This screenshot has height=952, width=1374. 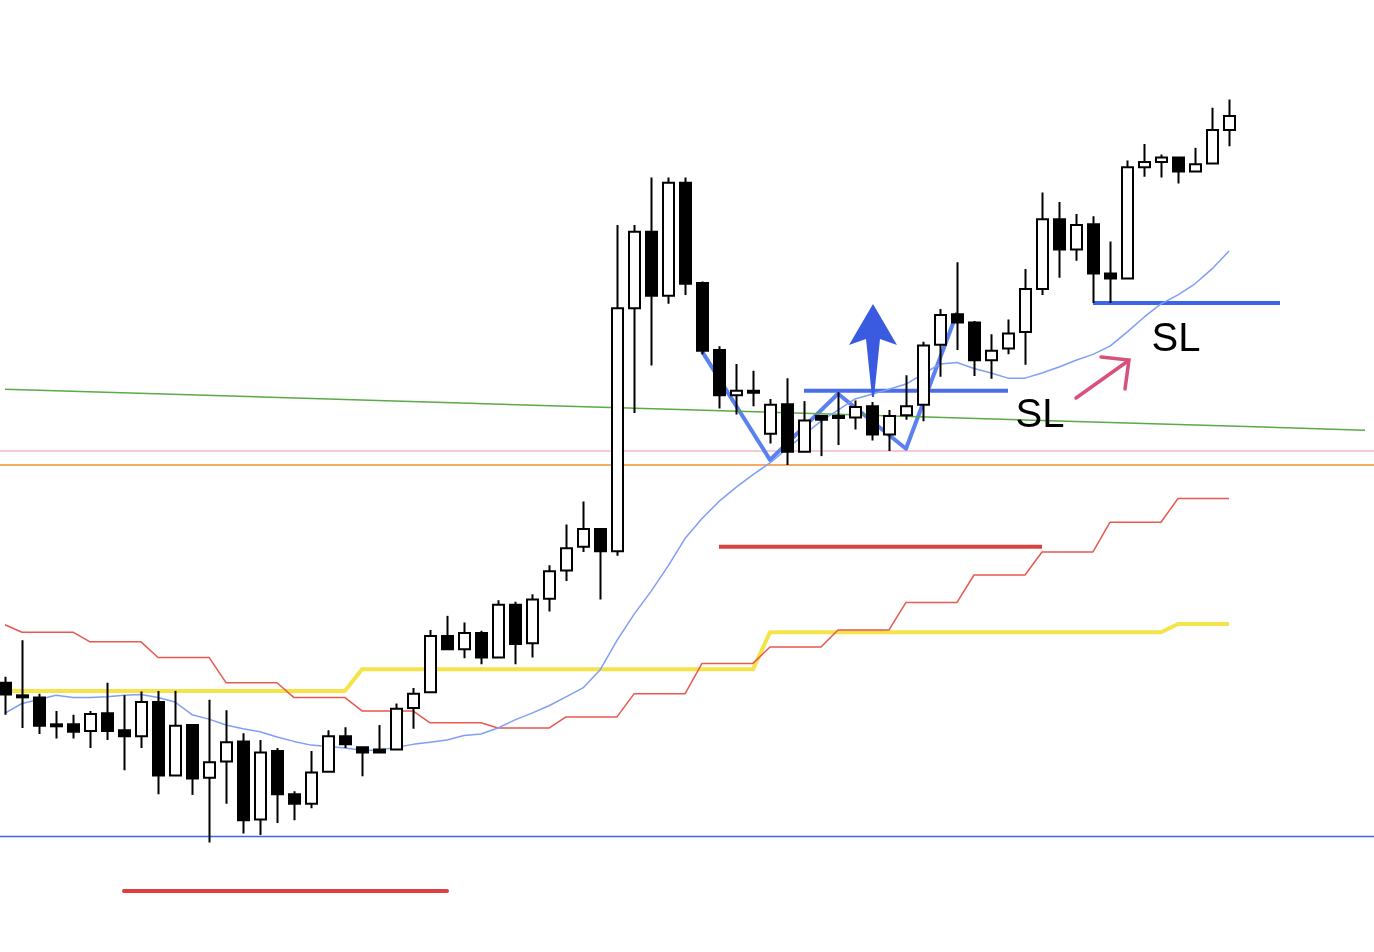 I want to click on annotation: SL, so click(x=1176, y=337).